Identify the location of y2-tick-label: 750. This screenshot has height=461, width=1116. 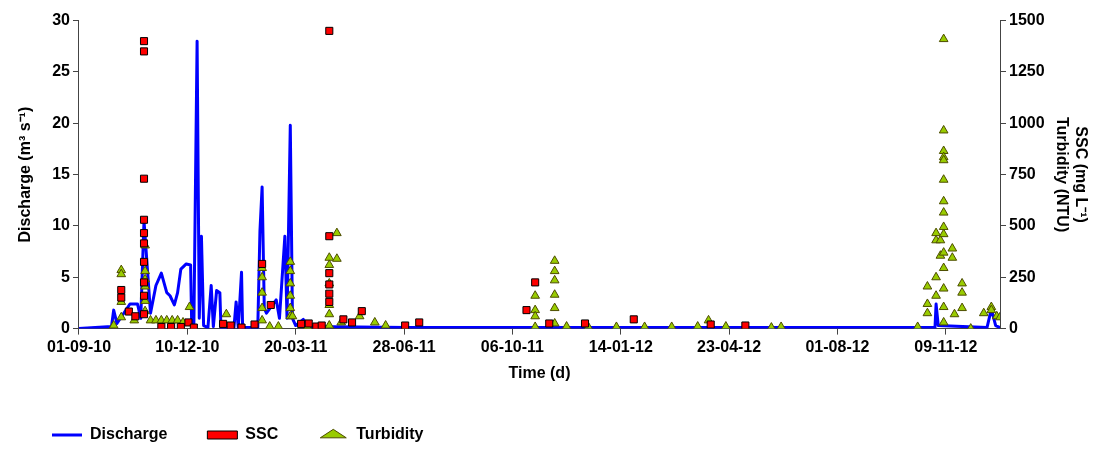
(1022, 174).